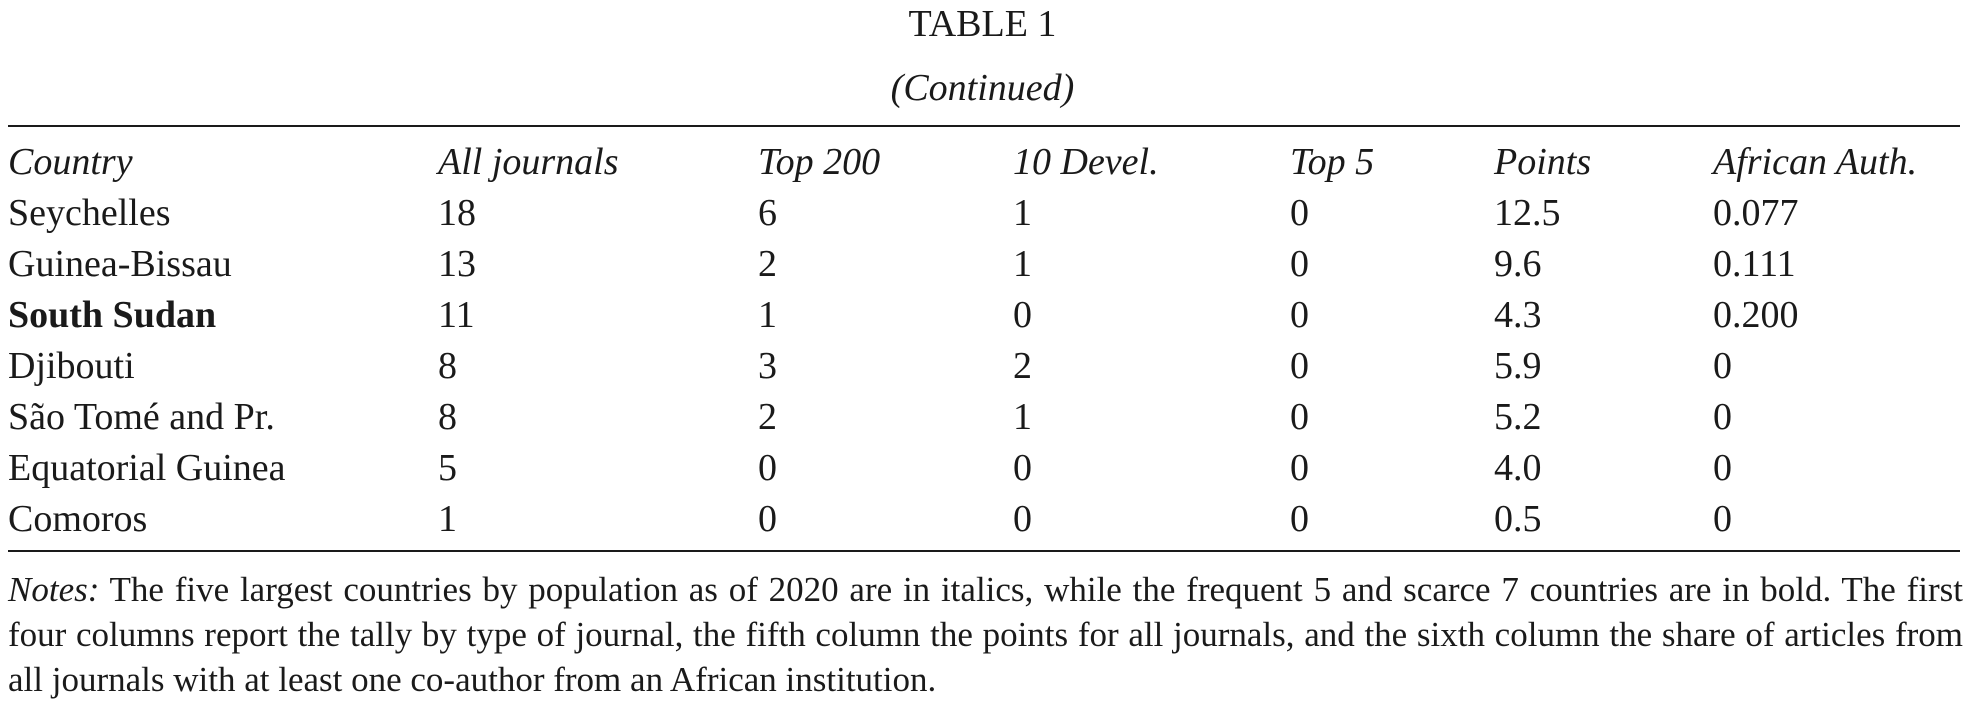  Describe the element at coordinates (984, 417) in the screenshot. I see `table-row: São Tomé and Pr. 8 2 1 0 5.2 0` at that location.